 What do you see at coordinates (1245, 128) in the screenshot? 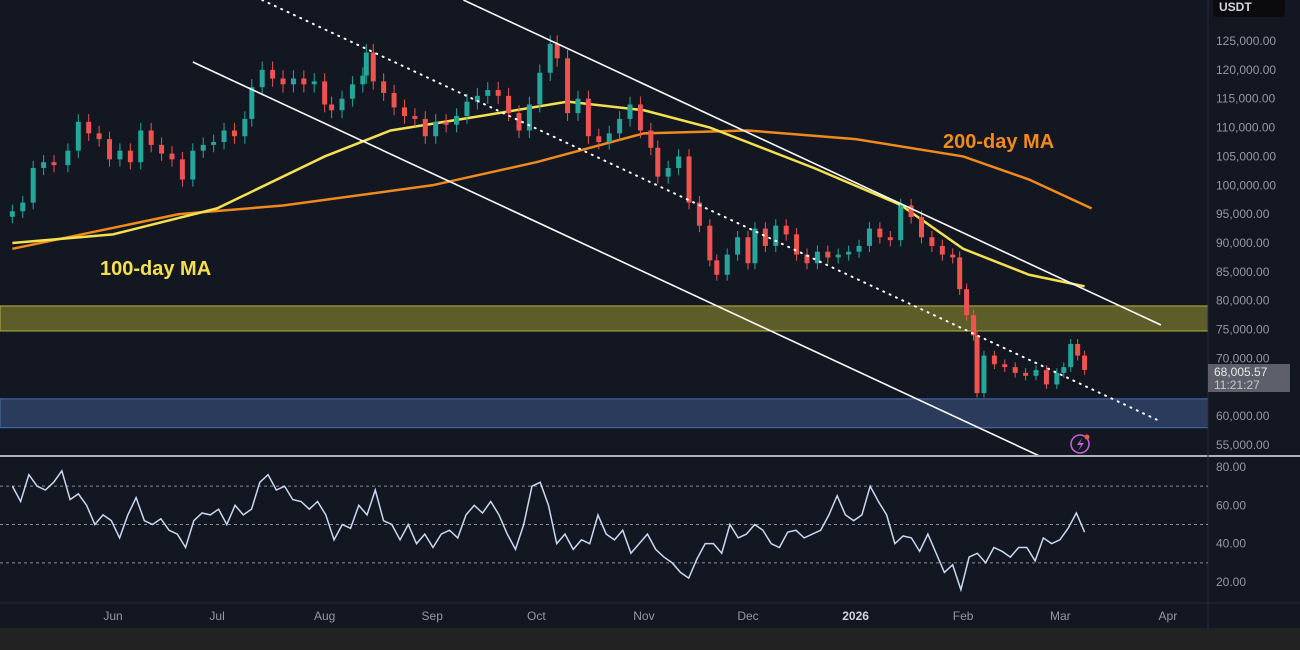
I see `price-tick-label: 110,000.00` at bounding box center [1245, 128].